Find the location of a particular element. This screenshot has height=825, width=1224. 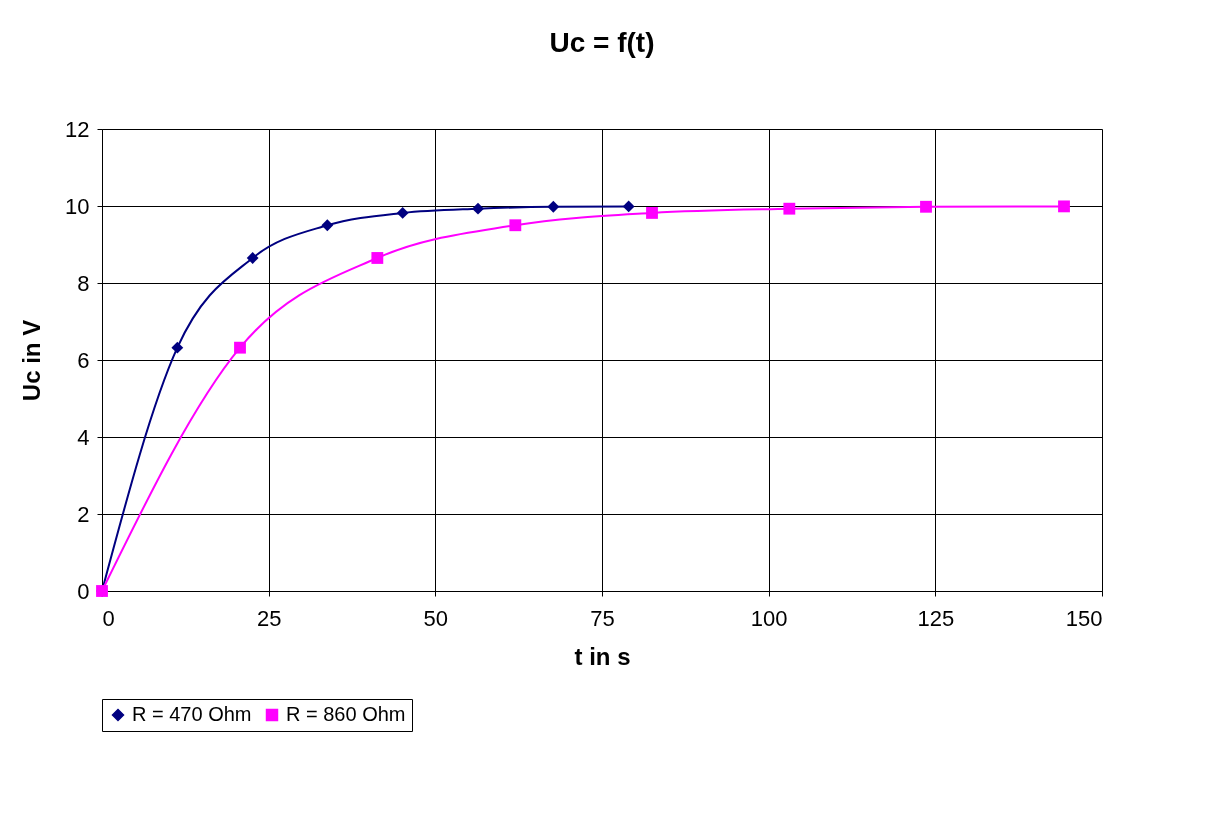

y-tick-label: 0 is located at coordinates (83, 591).